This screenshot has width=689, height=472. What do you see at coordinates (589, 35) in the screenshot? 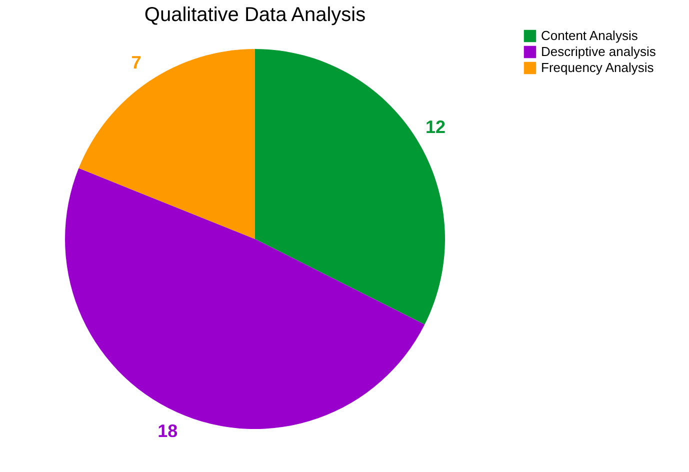
I see `legend-label: Content Analysis` at bounding box center [589, 35].